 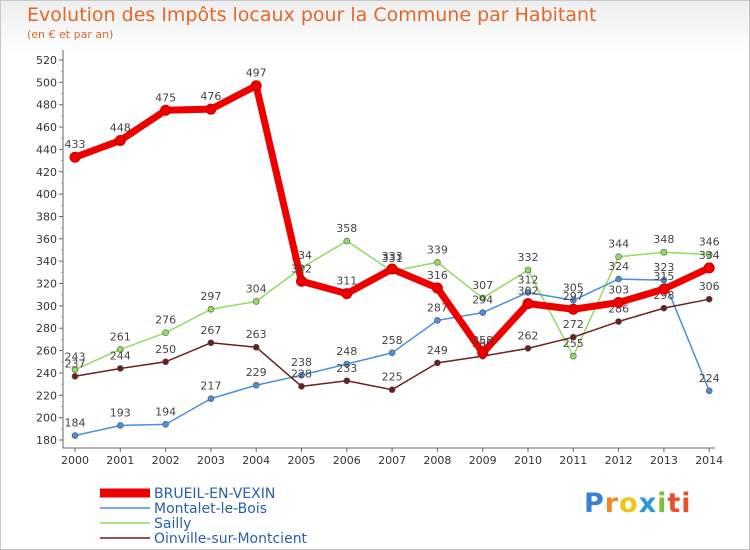 What do you see at coordinates (46, 105) in the screenshot?
I see `y-tick-label: 480` at bounding box center [46, 105].